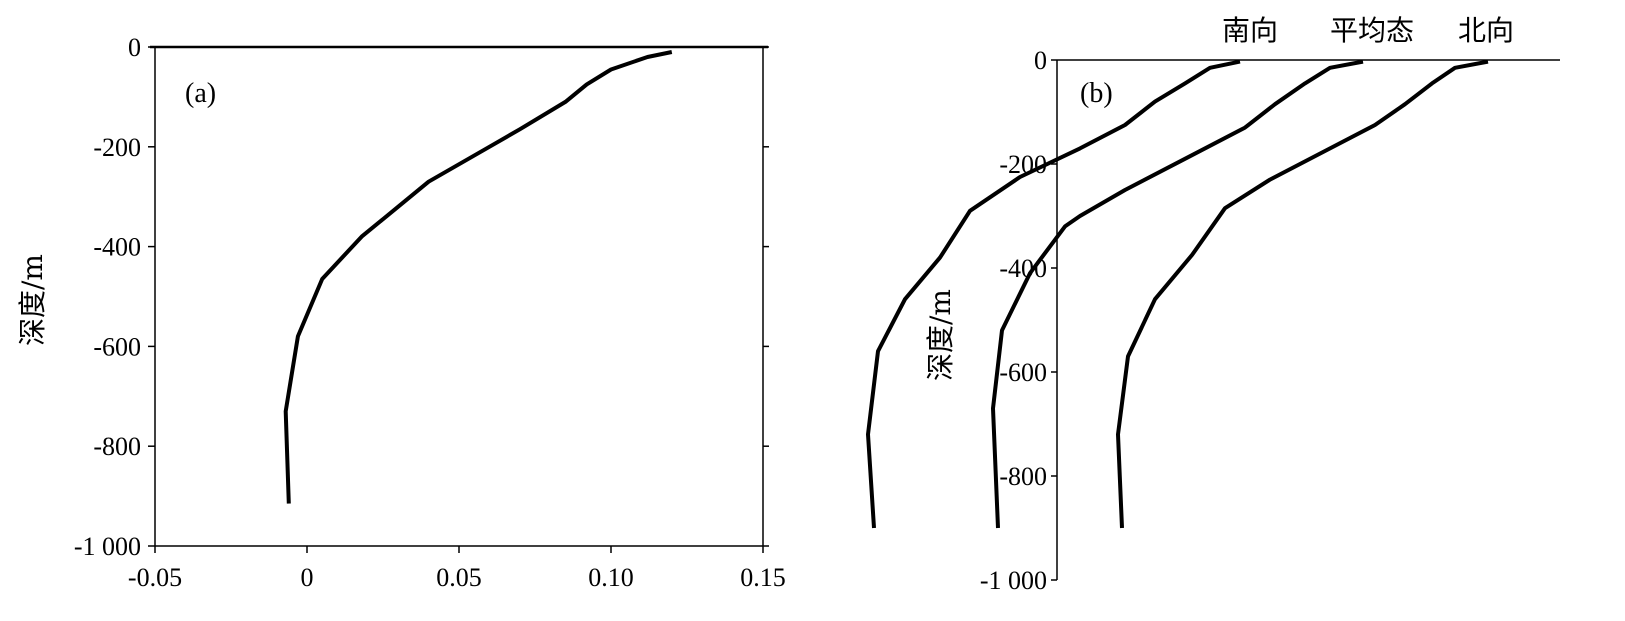 The height and width of the screenshot is (621, 1625). What do you see at coordinates (117, 346) in the screenshot?
I see `panel-a-y-tick-label: -600` at bounding box center [117, 346].